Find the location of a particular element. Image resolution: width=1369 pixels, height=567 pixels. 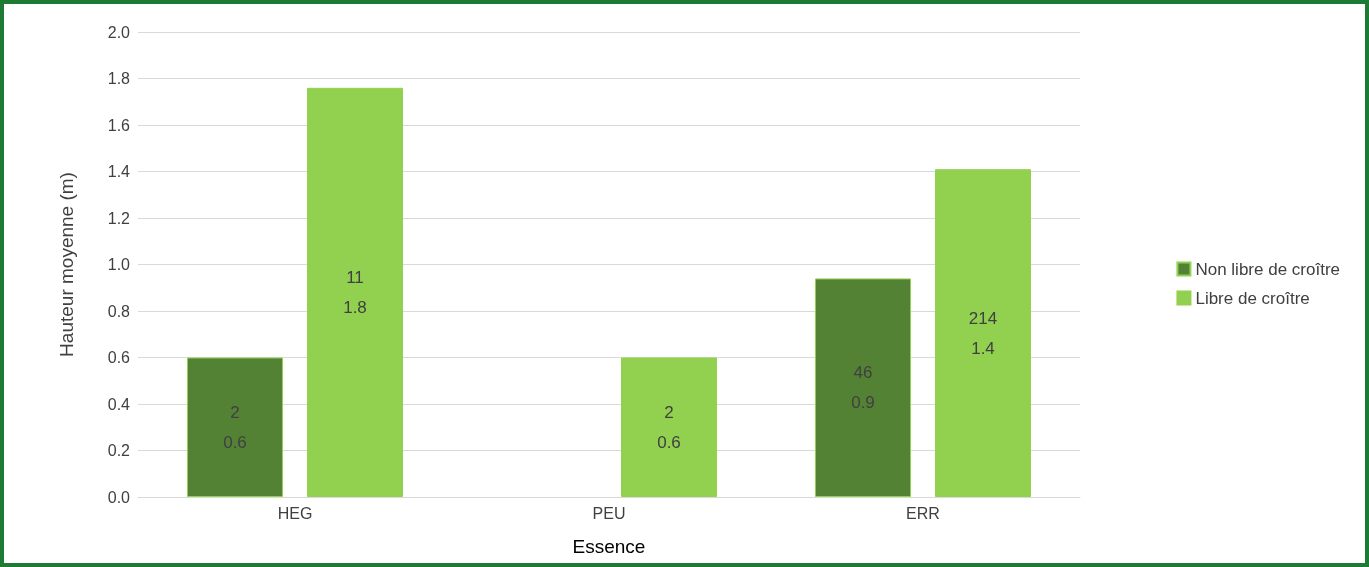

text: 0.2 is located at coordinates (118, 450).